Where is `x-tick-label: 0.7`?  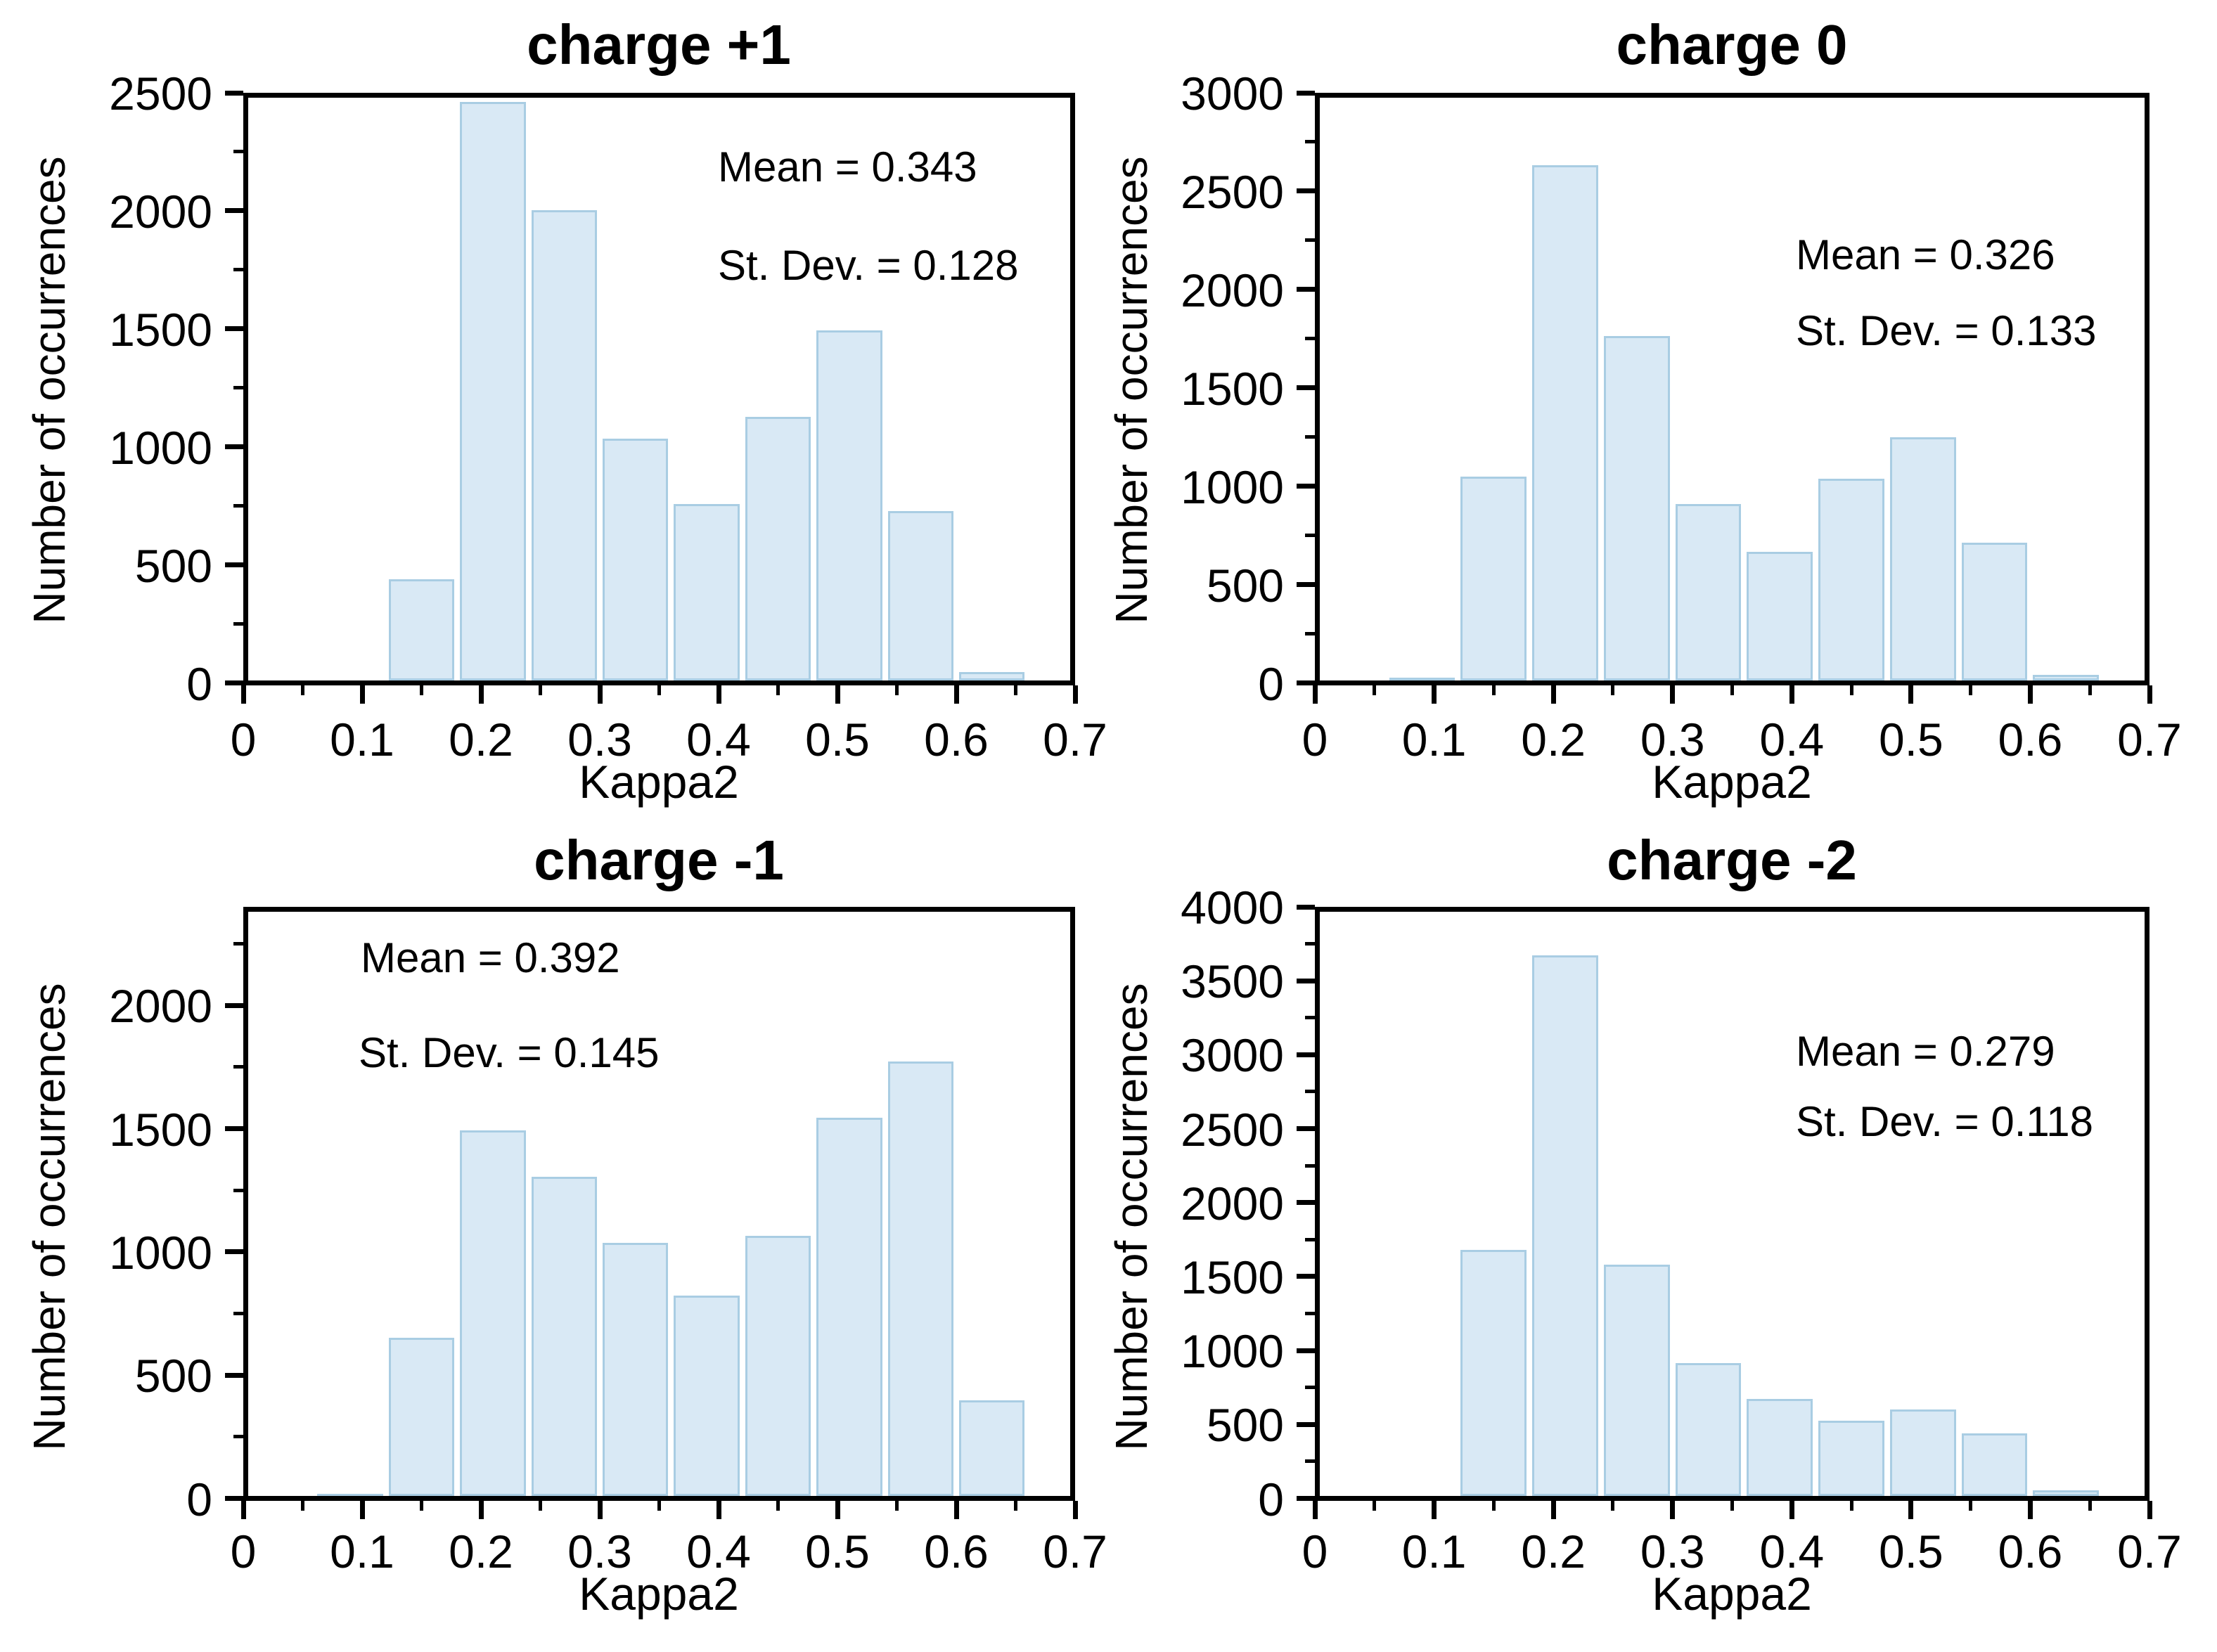 x-tick-label: 0.7 is located at coordinates (1075, 1551).